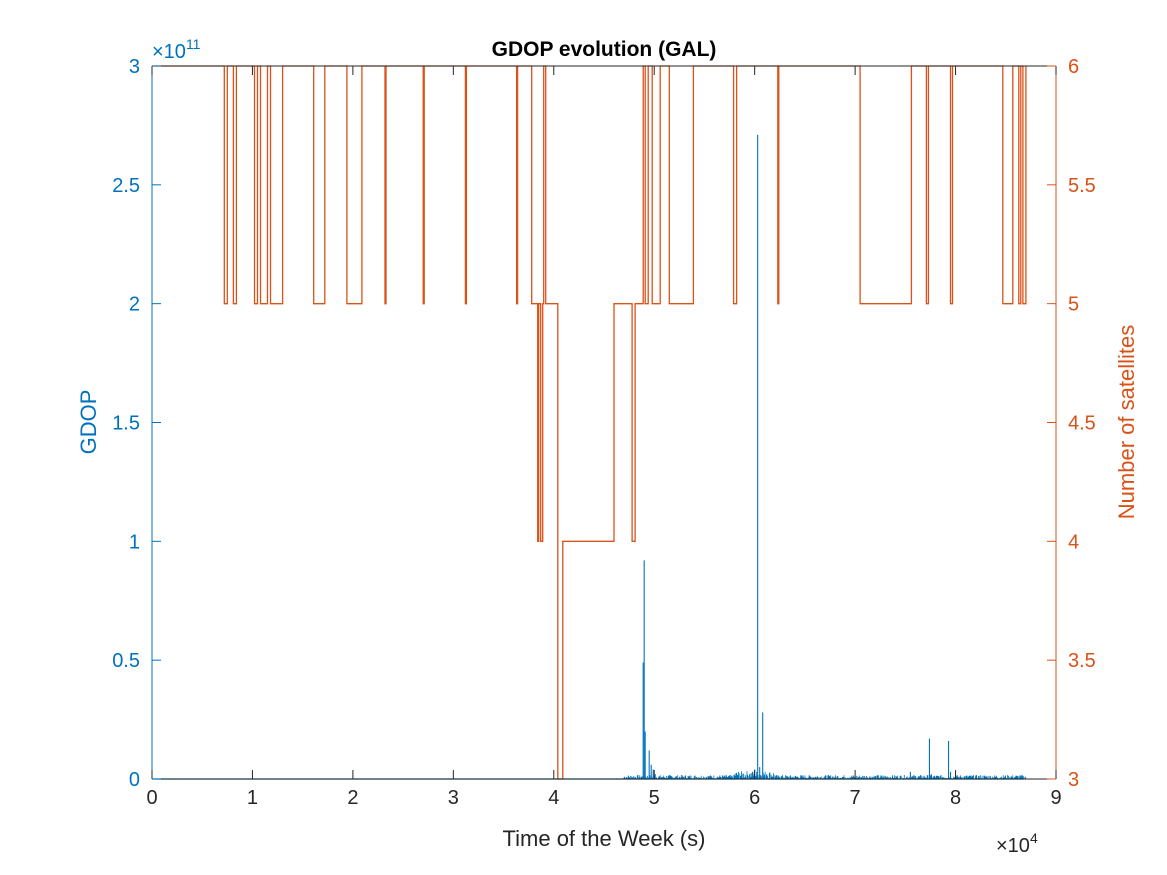 This screenshot has height=875, width=1167. What do you see at coordinates (1082, 186) in the screenshot?
I see `y-right-tick-label: 5.5` at bounding box center [1082, 186].